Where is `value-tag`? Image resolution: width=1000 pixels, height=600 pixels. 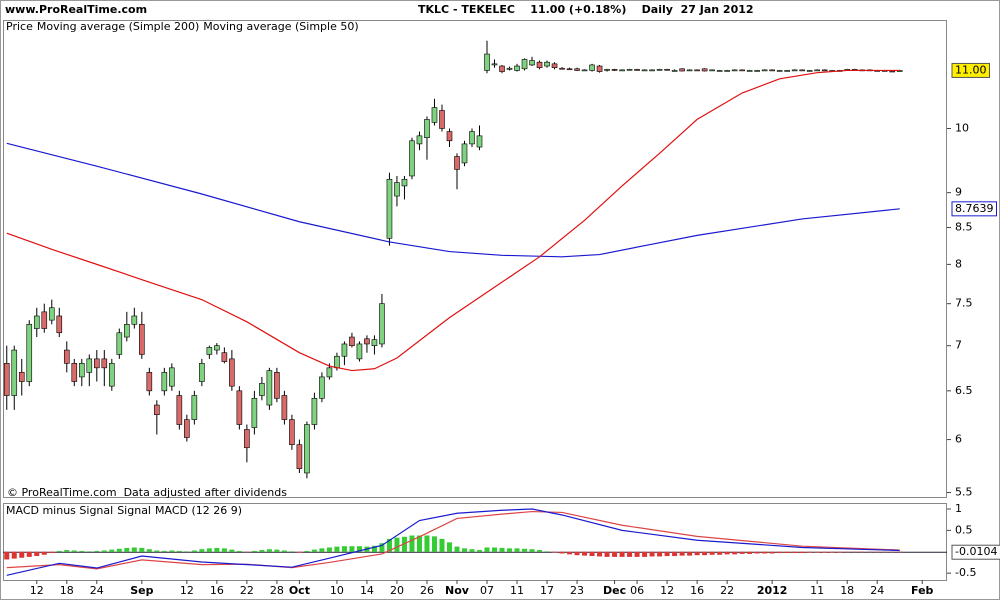 value-tag is located at coordinates (975, 552).